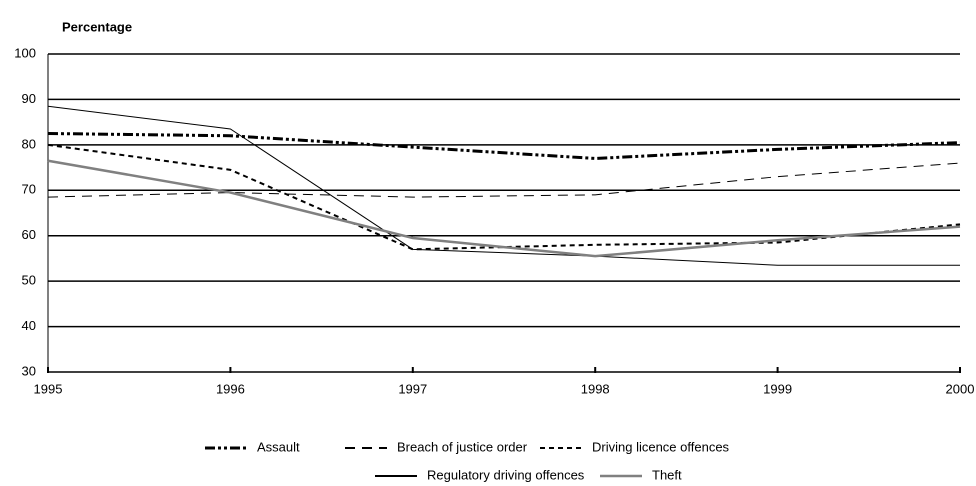  What do you see at coordinates (462, 446) in the screenshot?
I see `legend-label: Breach of justice order` at bounding box center [462, 446].